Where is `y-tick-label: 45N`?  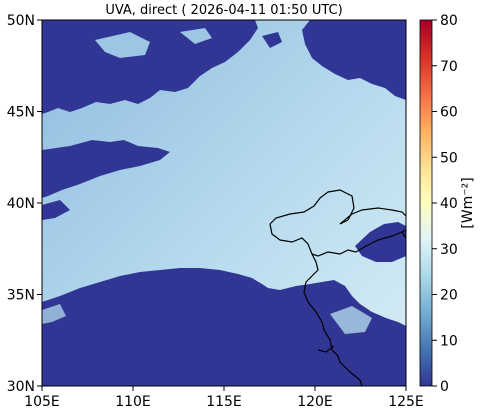 y-tick-label: 45N is located at coordinates (21, 113).